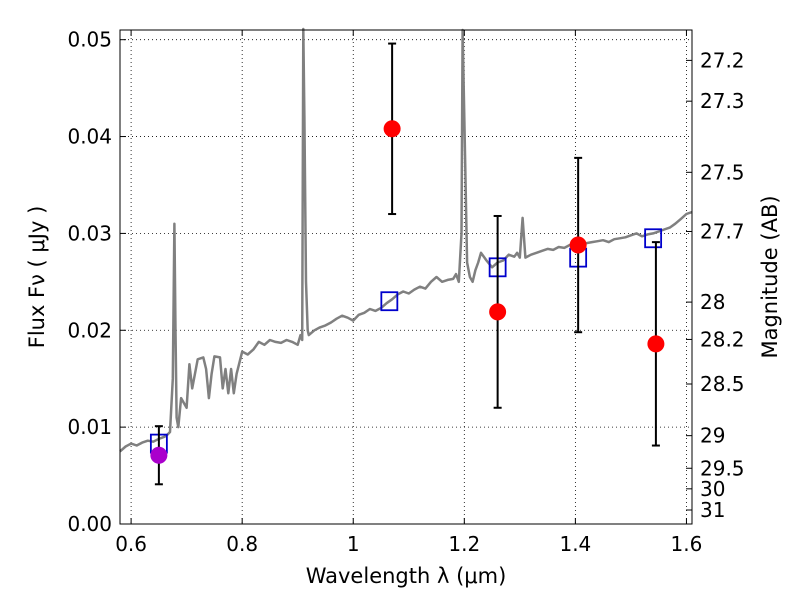  What do you see at coordinates (131, 544) in the screenshot?
I see `x-tick-label: 0.6` at bounding box center [131, 544].